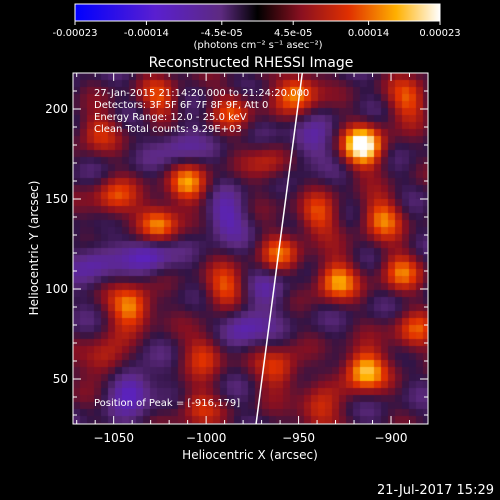 The image size is (500, 500). Describe the element at coordinates (146, 33) in the screenshot. I see `colorbar-tick-label: -0.00014` at that location.